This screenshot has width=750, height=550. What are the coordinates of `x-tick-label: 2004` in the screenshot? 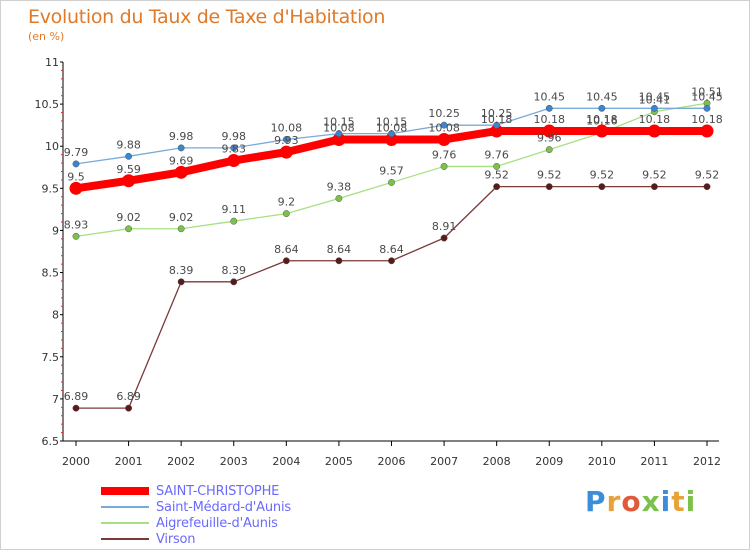 It's located at (286, 461).